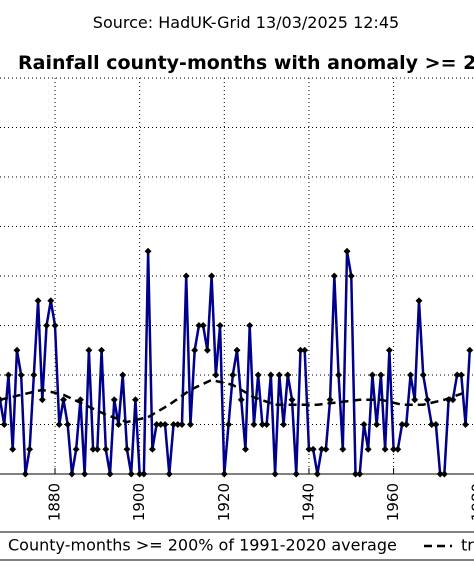 This screenshot has width=474, height=578. What do you see at coordinates (233, 401) in the screenshot?
I see `trend-line` at bounding box center [233, 401].